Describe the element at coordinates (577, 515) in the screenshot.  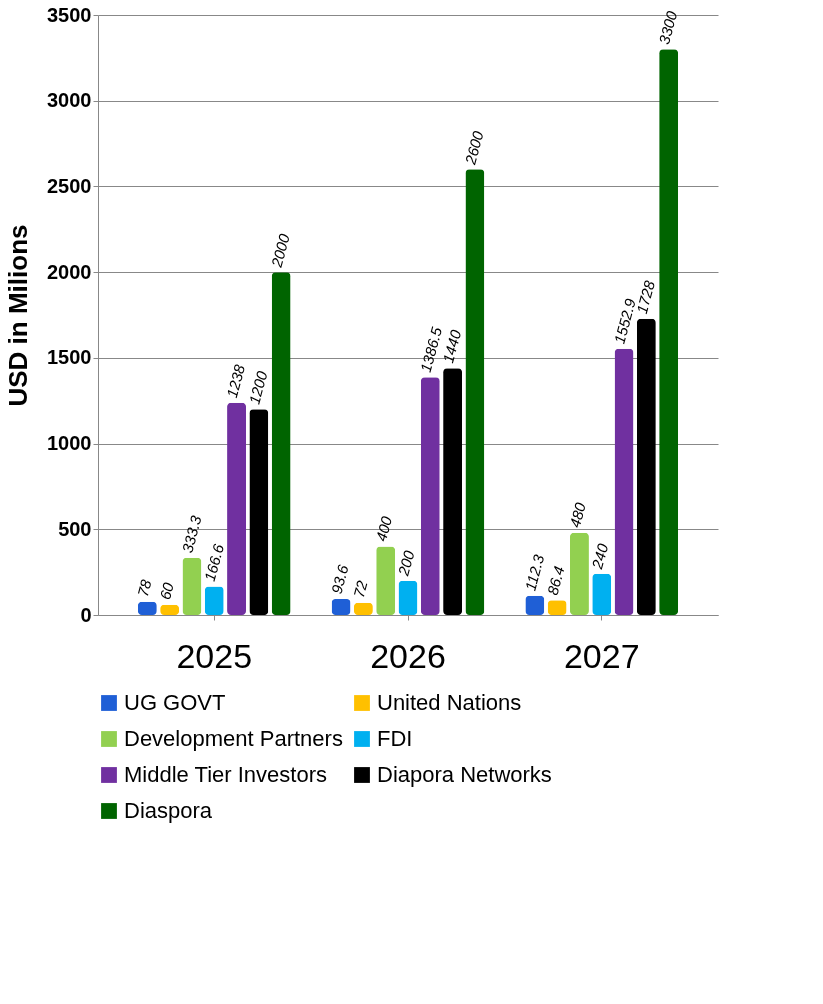
I see `data-label: 480` at that location.